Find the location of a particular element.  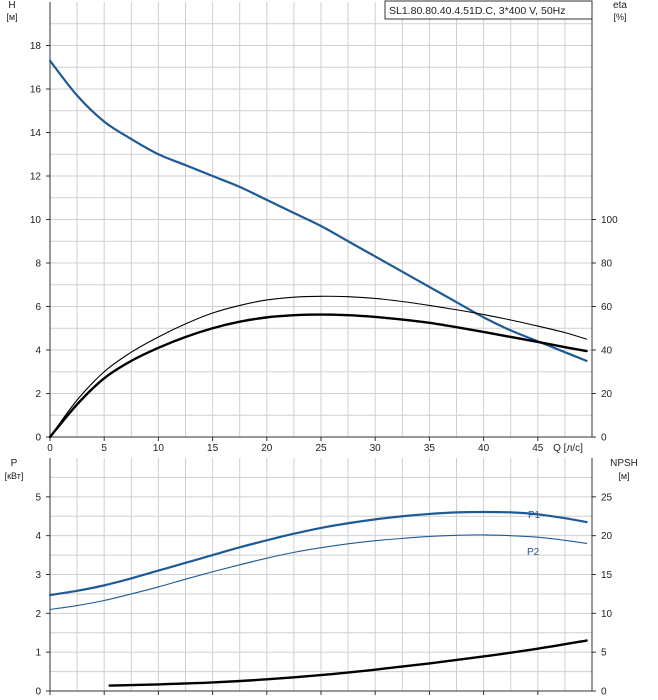

x-tick-label: 40 is located at coordinates (484, 448).